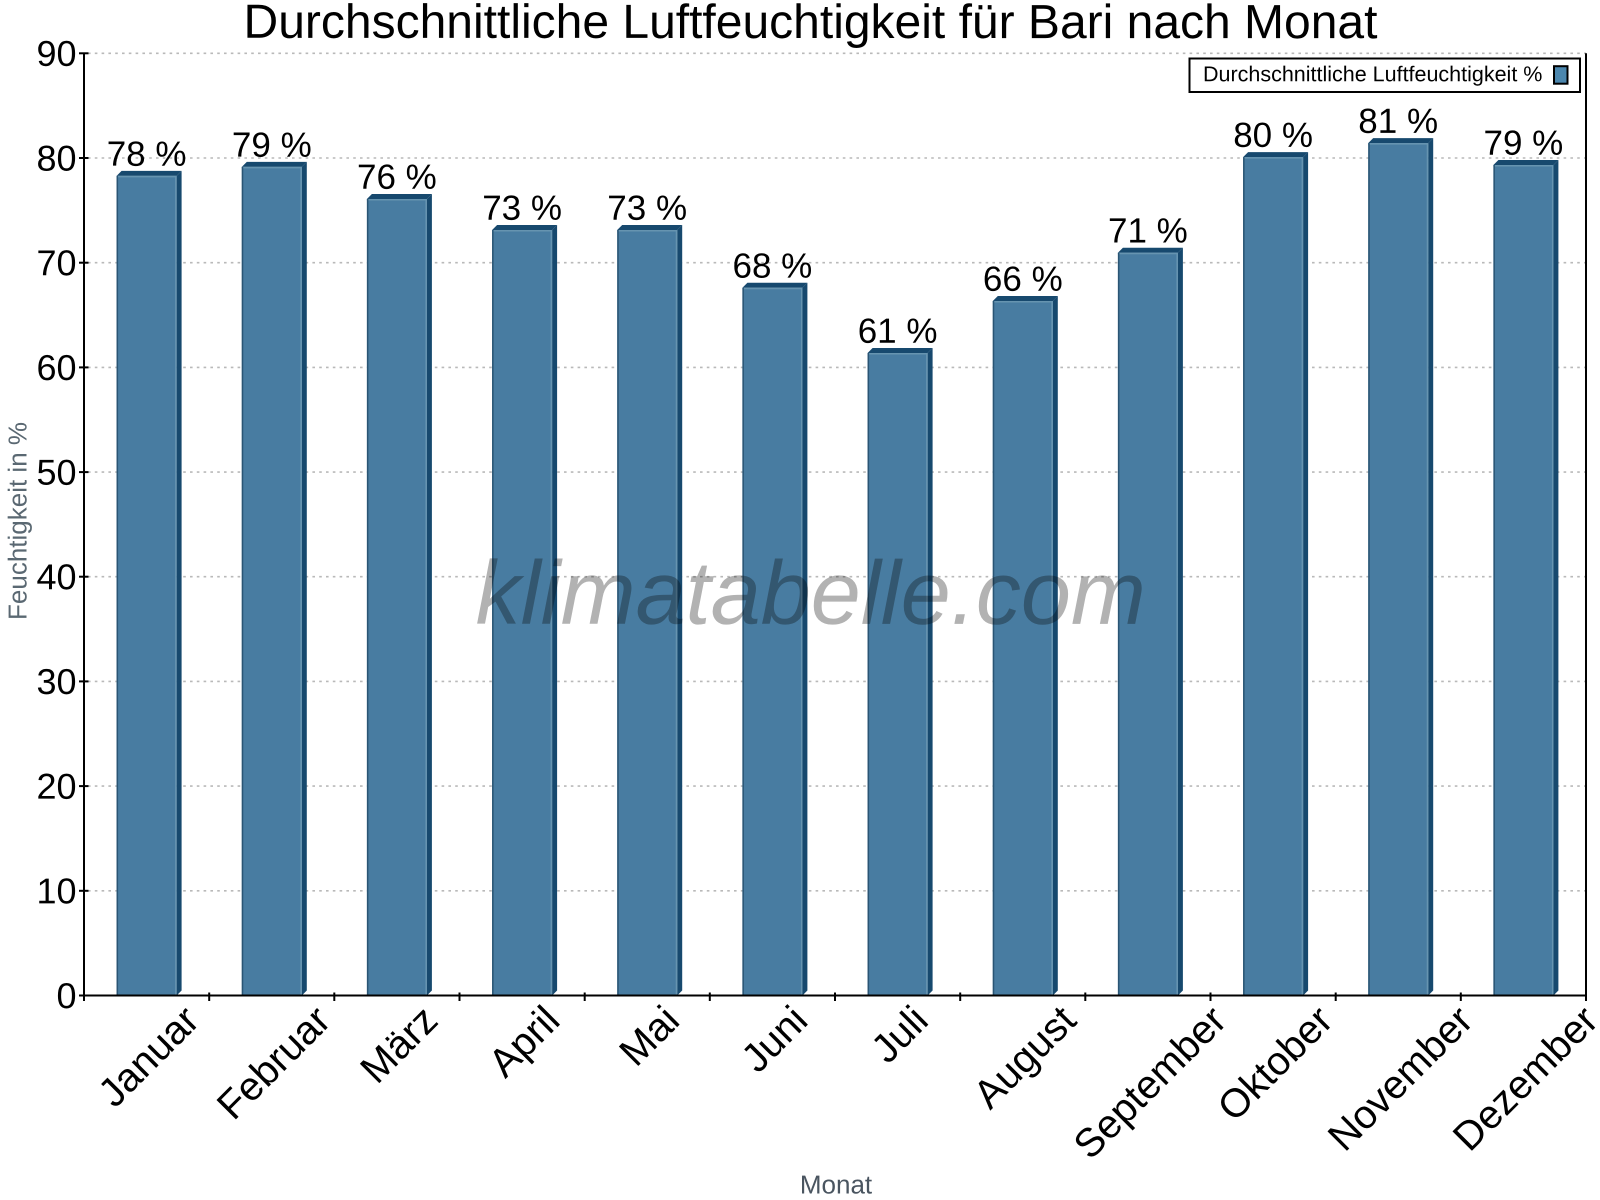  I want to click on svg-text: 81 %, so click(1398, 121).